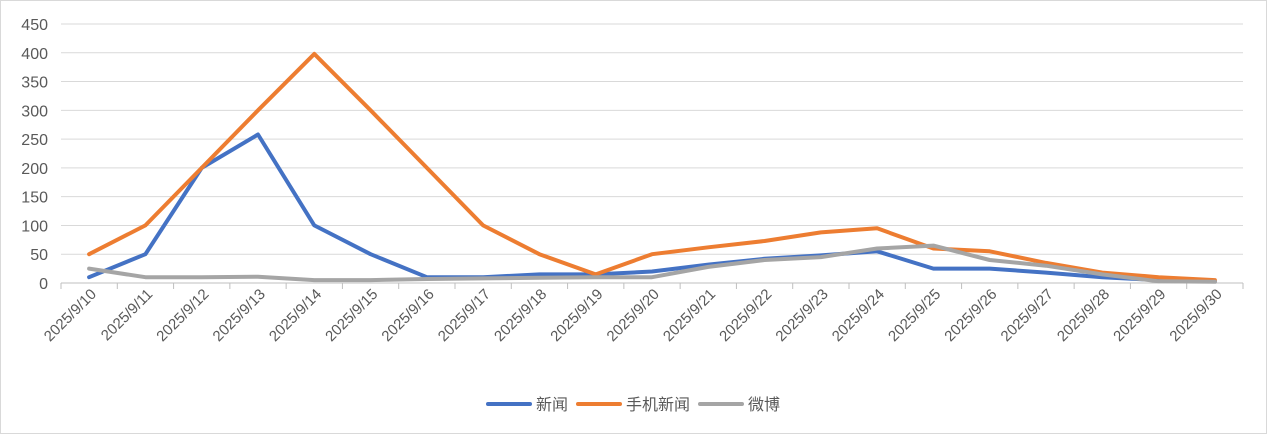 This screenshot has width=1267, height=438. Describe the element at coordinates (34, 226) in the screenshot. I see `y-tick-label-100: 100` at that location.